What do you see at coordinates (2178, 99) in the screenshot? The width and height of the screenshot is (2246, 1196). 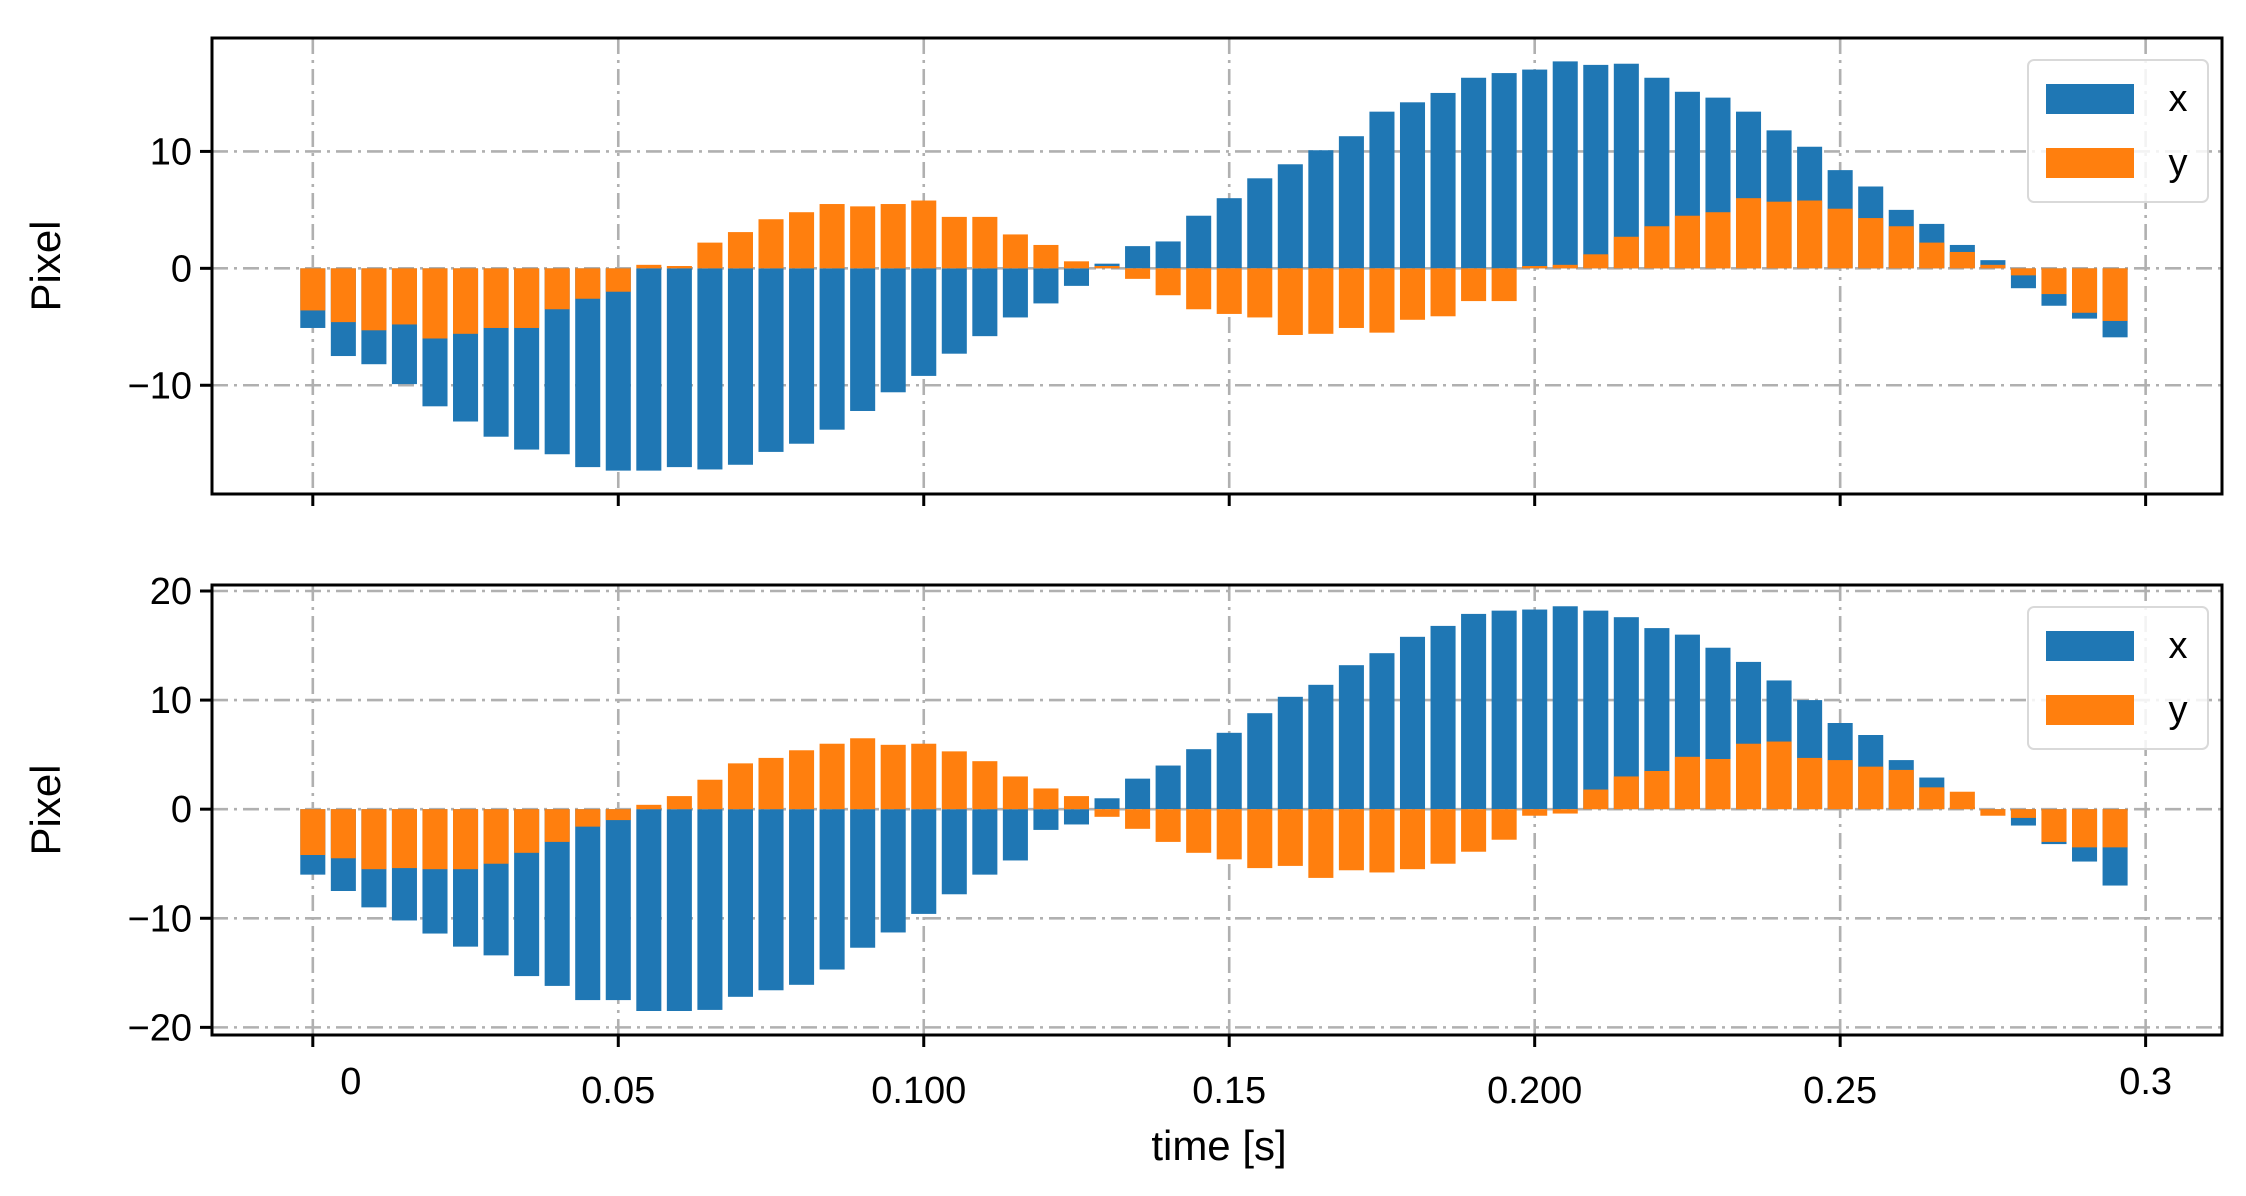 I see `legend-label-x: x` at bounding box center [2178, 99].